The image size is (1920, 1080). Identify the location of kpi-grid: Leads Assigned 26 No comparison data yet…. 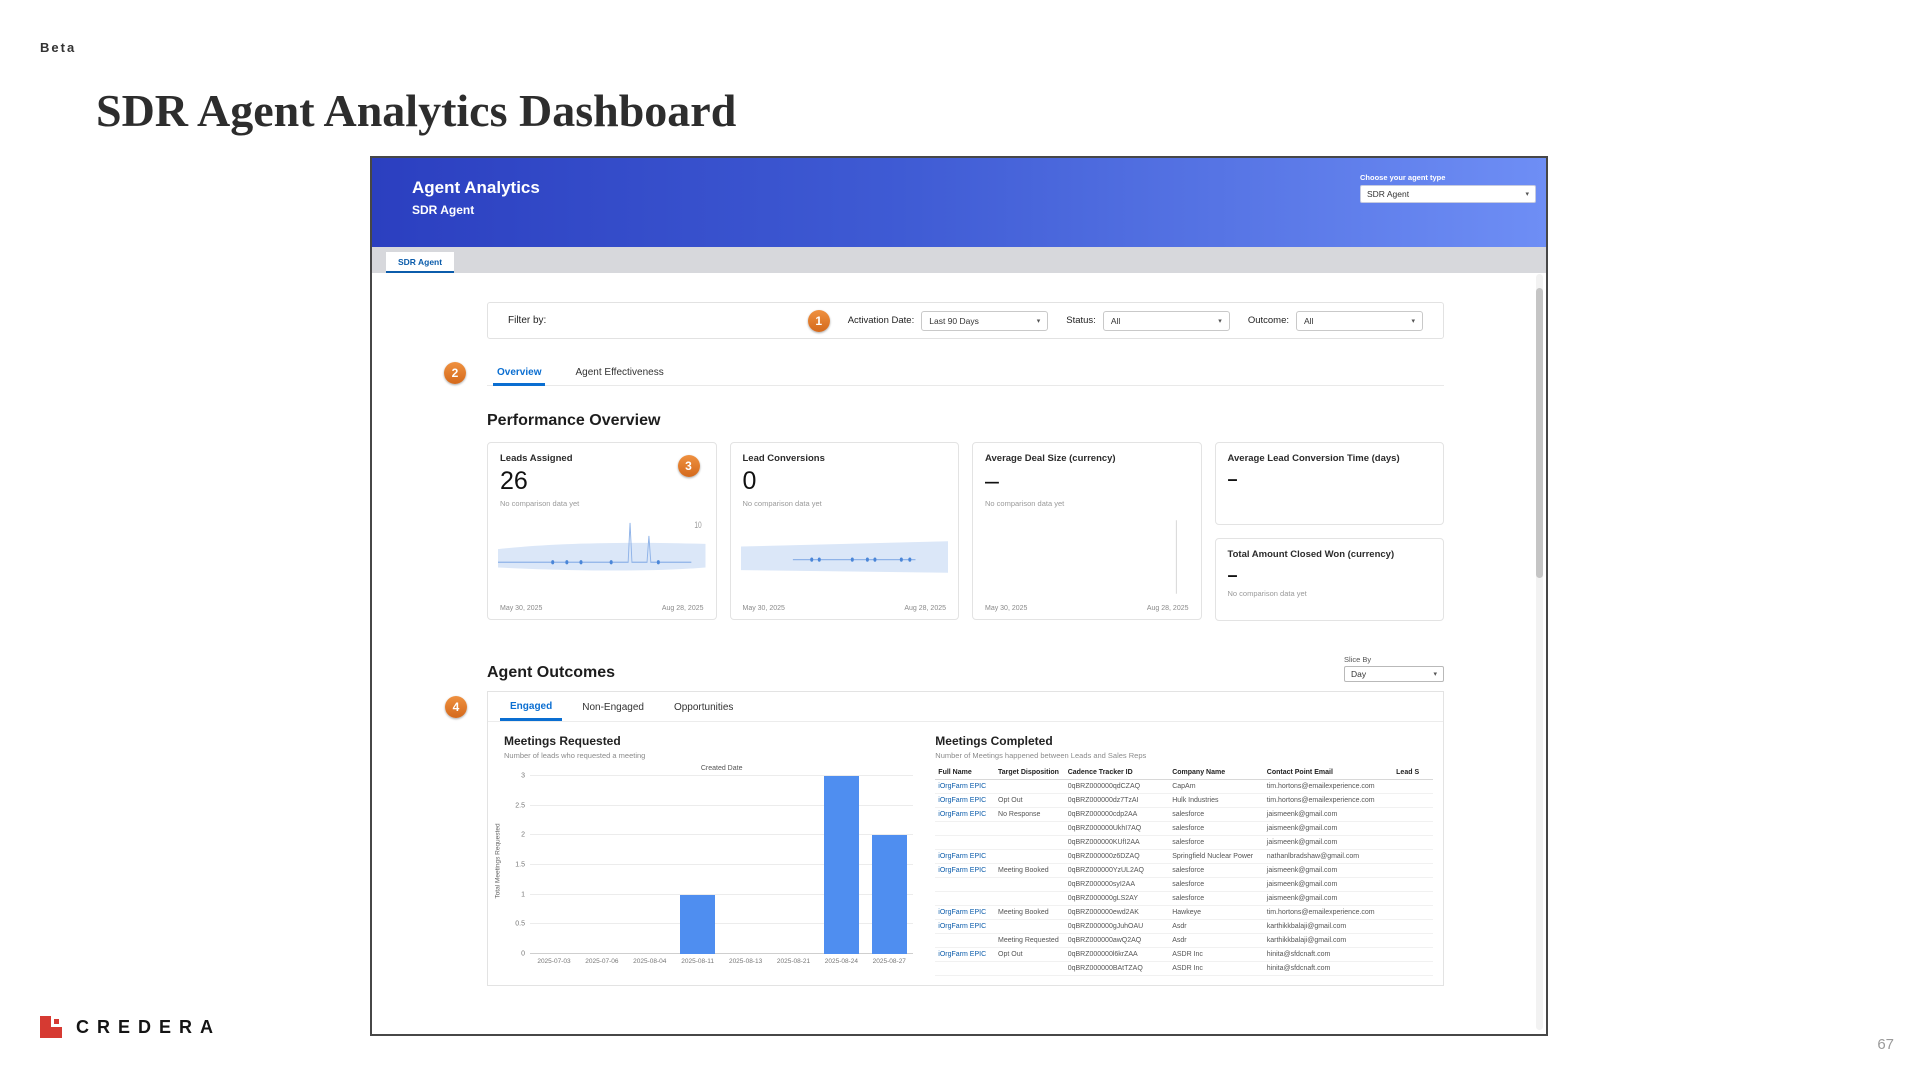
(965, 531).